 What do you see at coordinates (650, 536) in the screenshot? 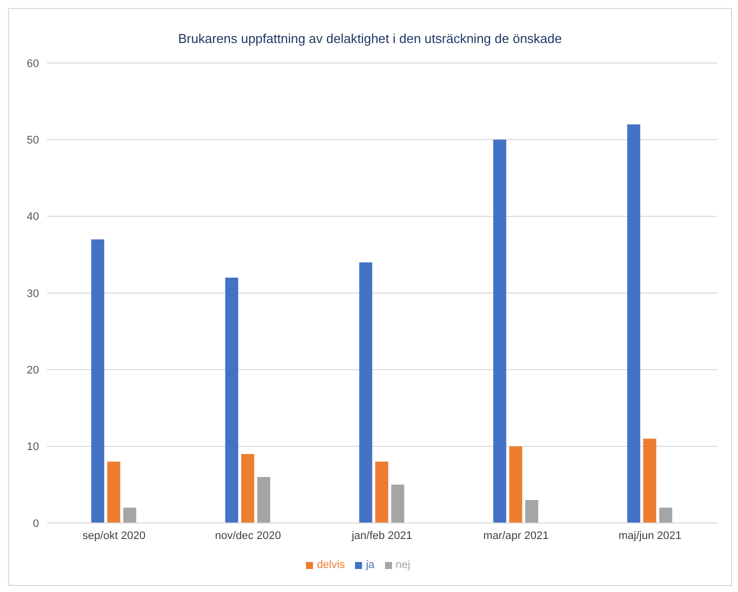
I see `x-tick-label: maj/jun 2021` at bounding box center [650, 536].